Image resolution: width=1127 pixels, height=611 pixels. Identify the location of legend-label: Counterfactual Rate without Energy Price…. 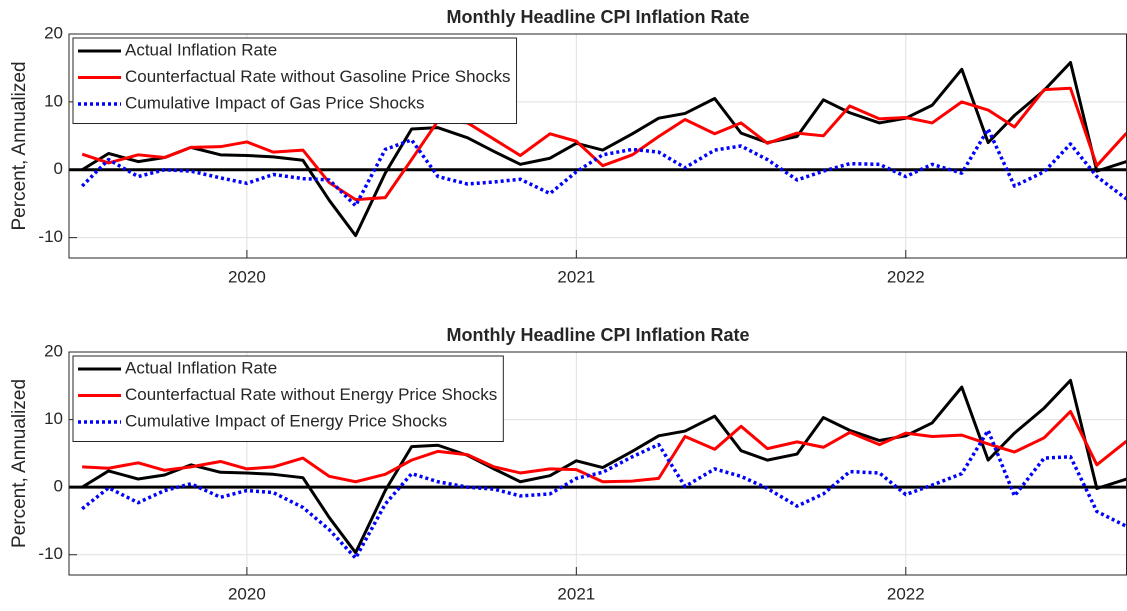
(311, 394).